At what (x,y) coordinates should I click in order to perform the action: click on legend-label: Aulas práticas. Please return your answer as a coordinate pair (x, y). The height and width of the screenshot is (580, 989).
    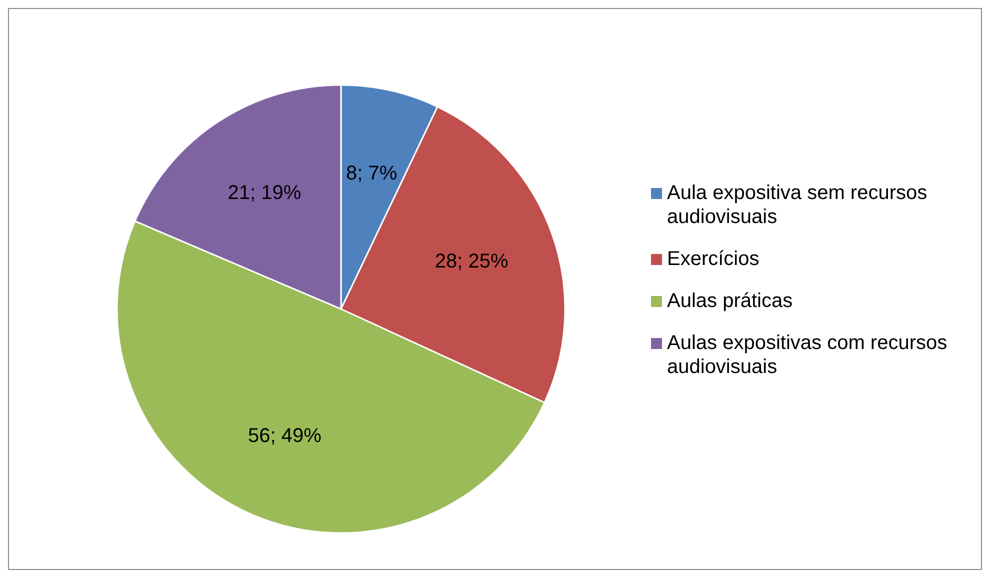
    Looking at the image, I should click on (730, 301).